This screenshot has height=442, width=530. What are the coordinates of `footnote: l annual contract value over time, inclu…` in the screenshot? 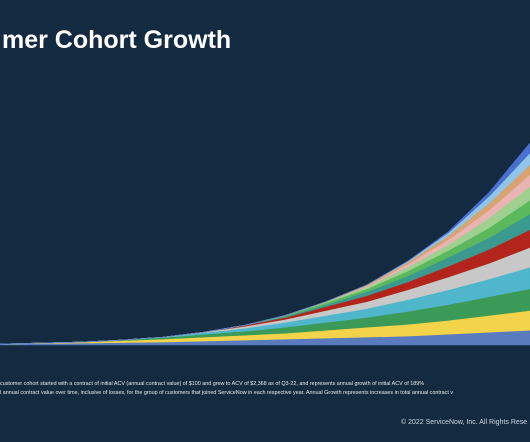 It's located at (226, 393).